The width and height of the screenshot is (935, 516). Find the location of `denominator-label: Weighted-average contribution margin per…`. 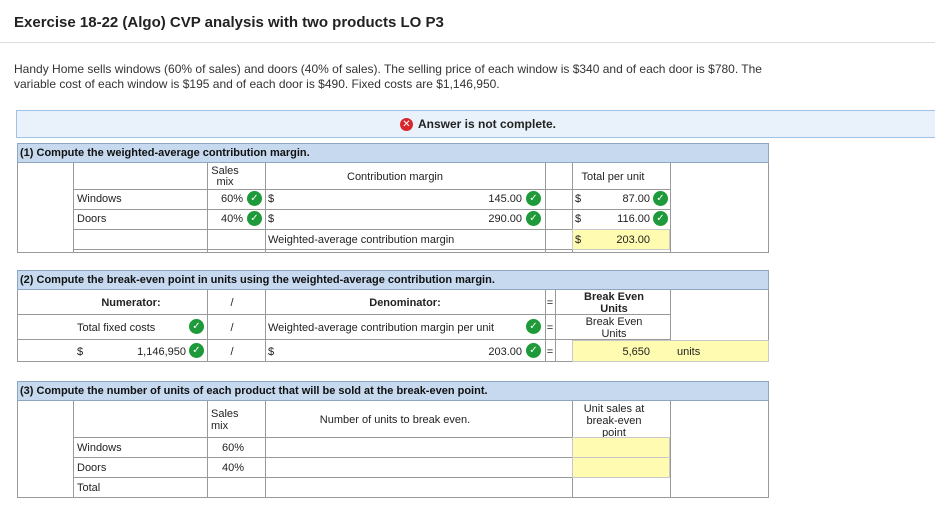

denominator-label: Weighted-average contribution margin per… is located at coordinates (381, 328).